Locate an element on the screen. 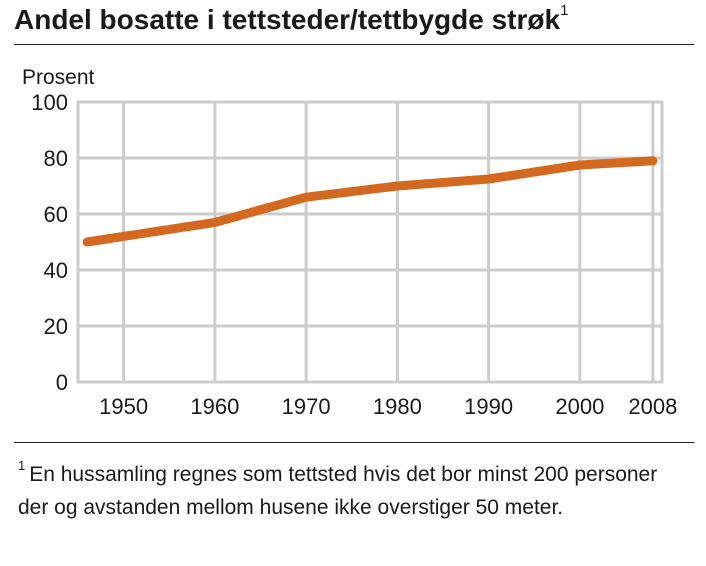 The image size is (706, 566). x-tick-label: 1990 is located at coordinates (488, 406).